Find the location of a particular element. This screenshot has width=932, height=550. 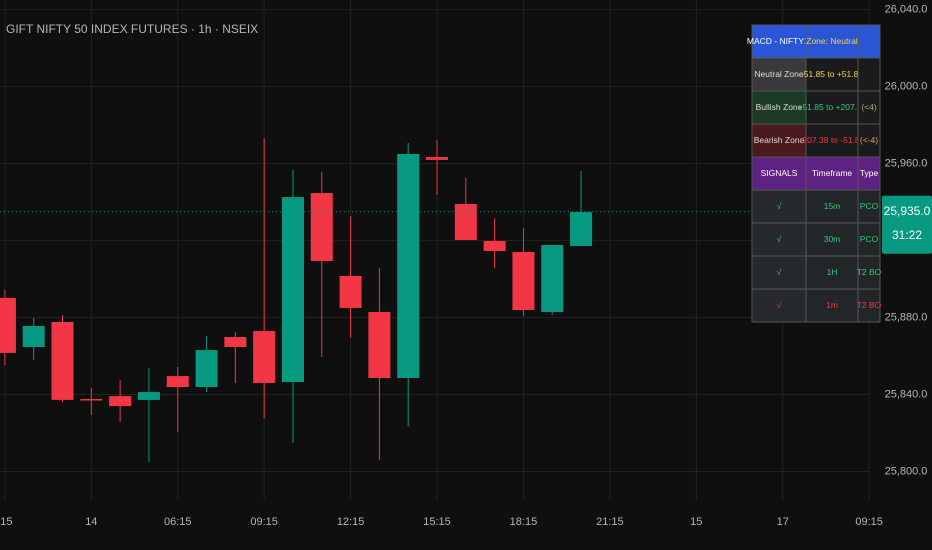

x-tick-label: 15 is located at coordinates (696, 522).